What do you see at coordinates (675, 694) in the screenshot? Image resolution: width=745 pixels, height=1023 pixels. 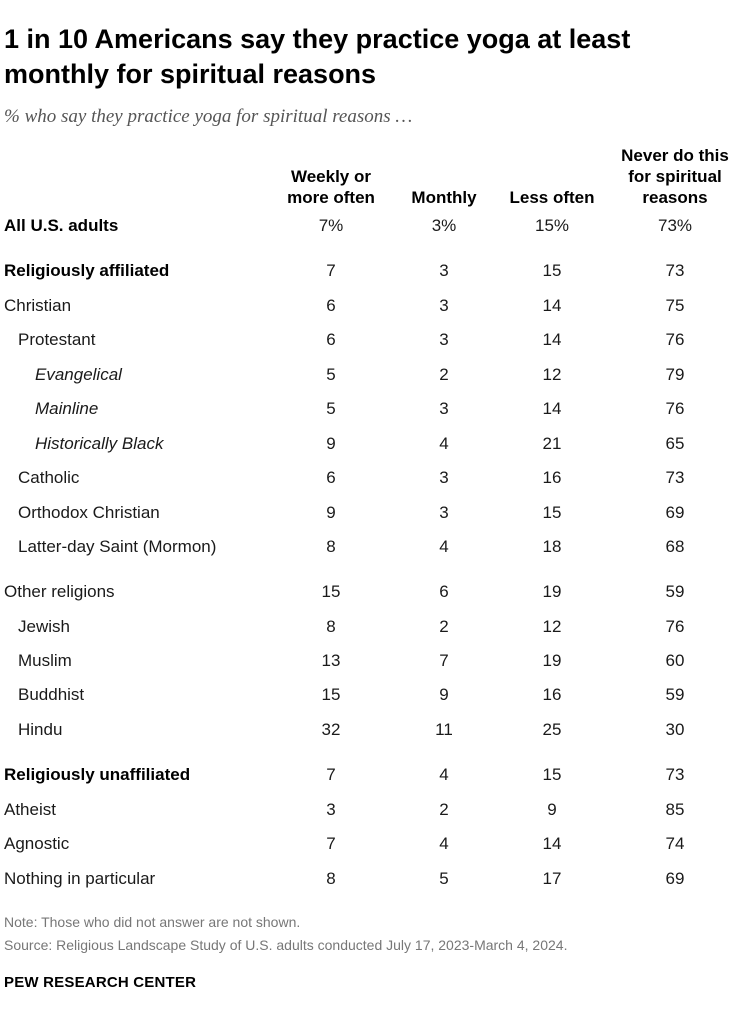 I see `table-cell: 59` at bounding box center [675, 694].